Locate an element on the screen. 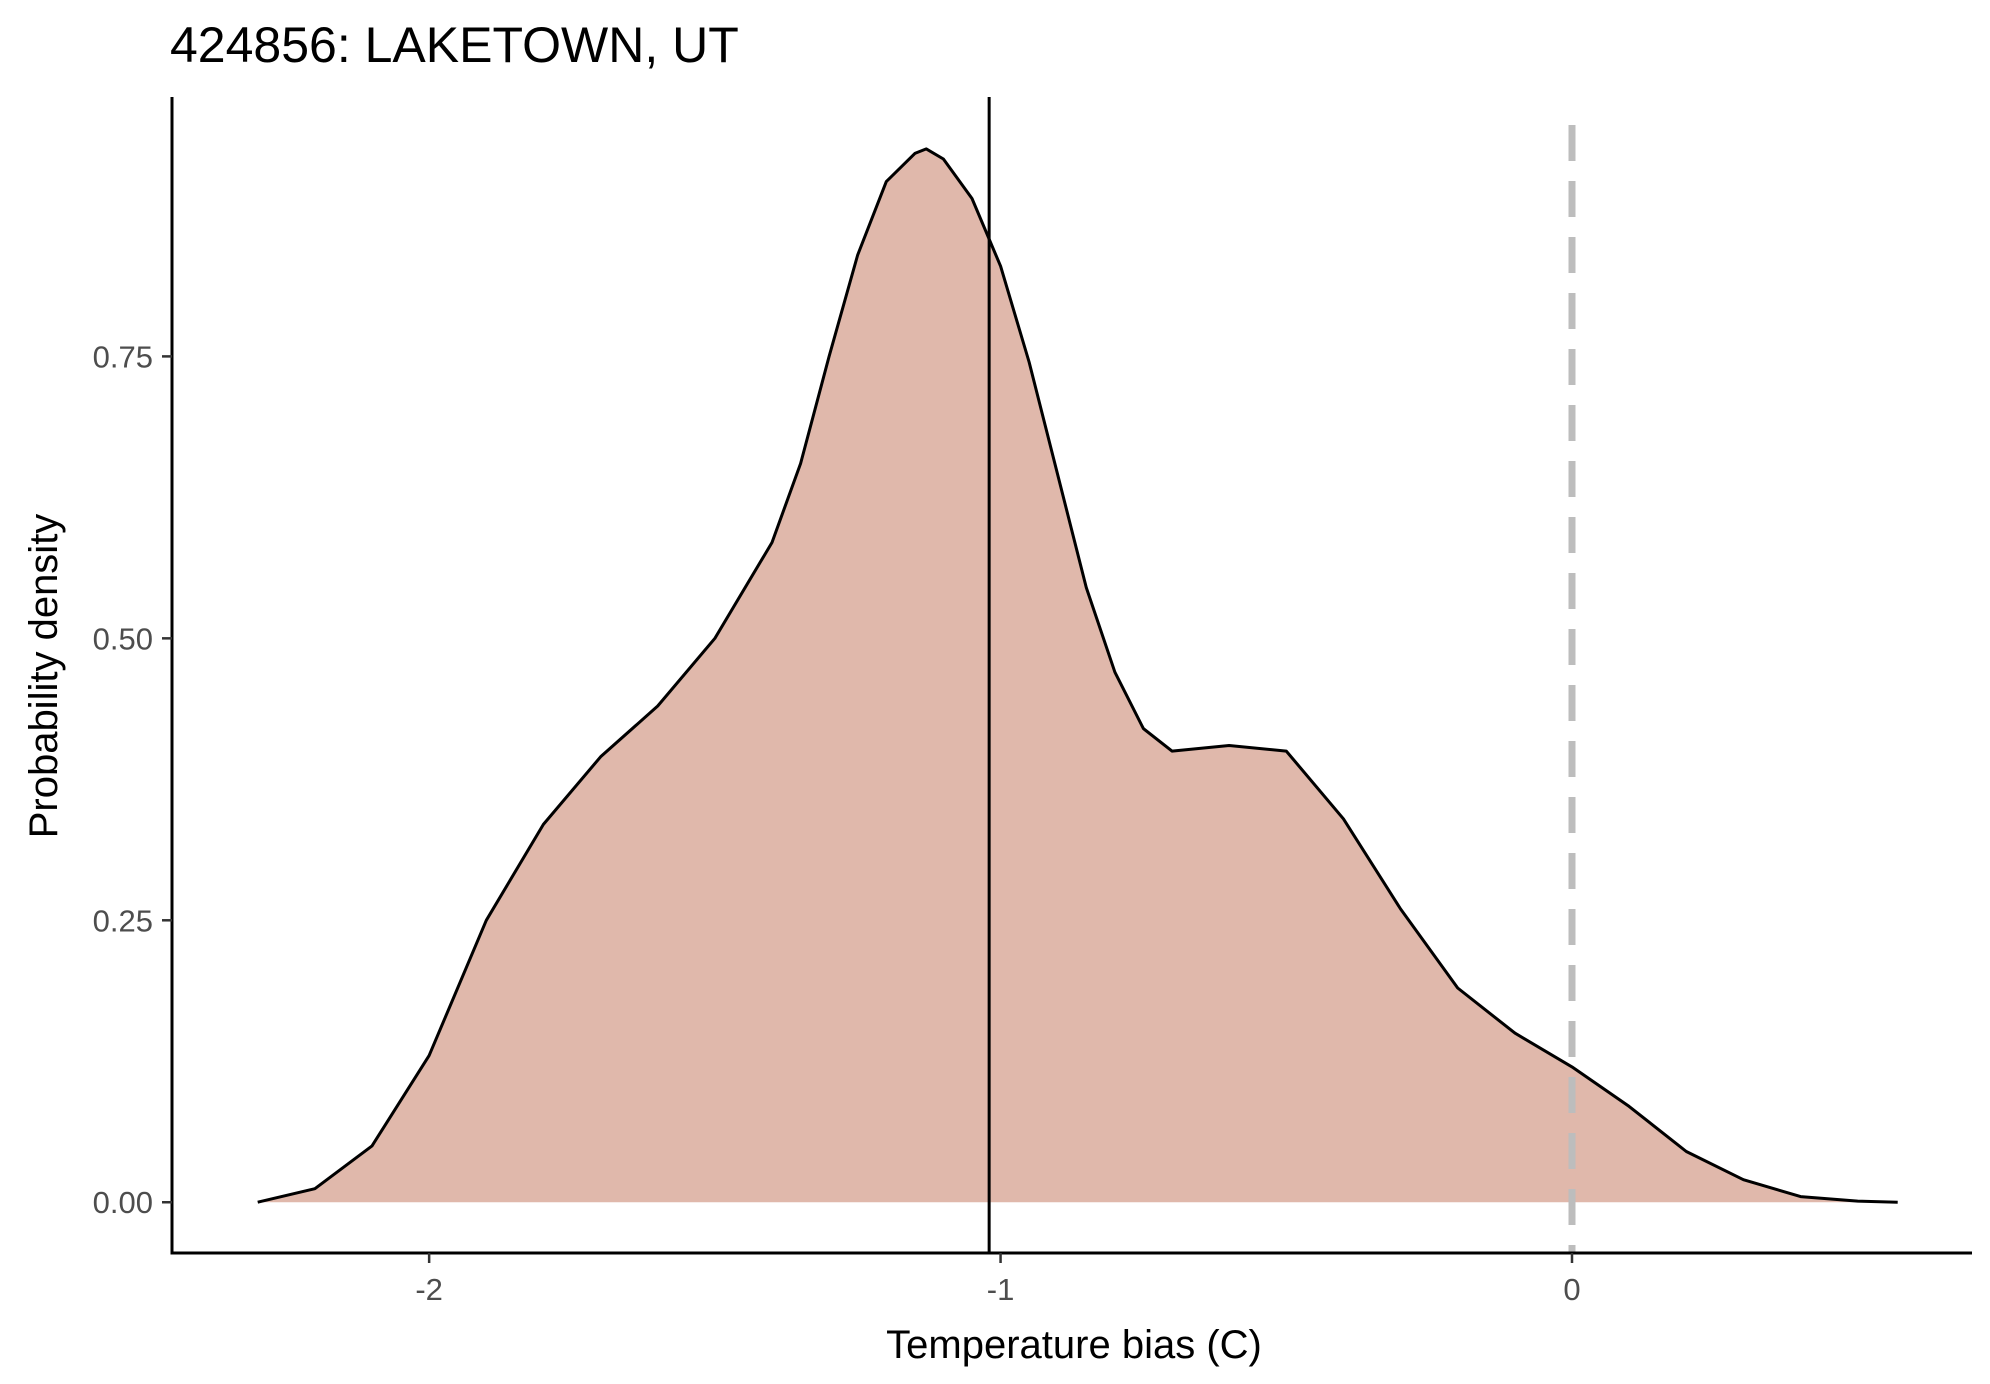 The image size is (1990, 1384). y-axis-title: Probability density is located at coordinates (44, 676).